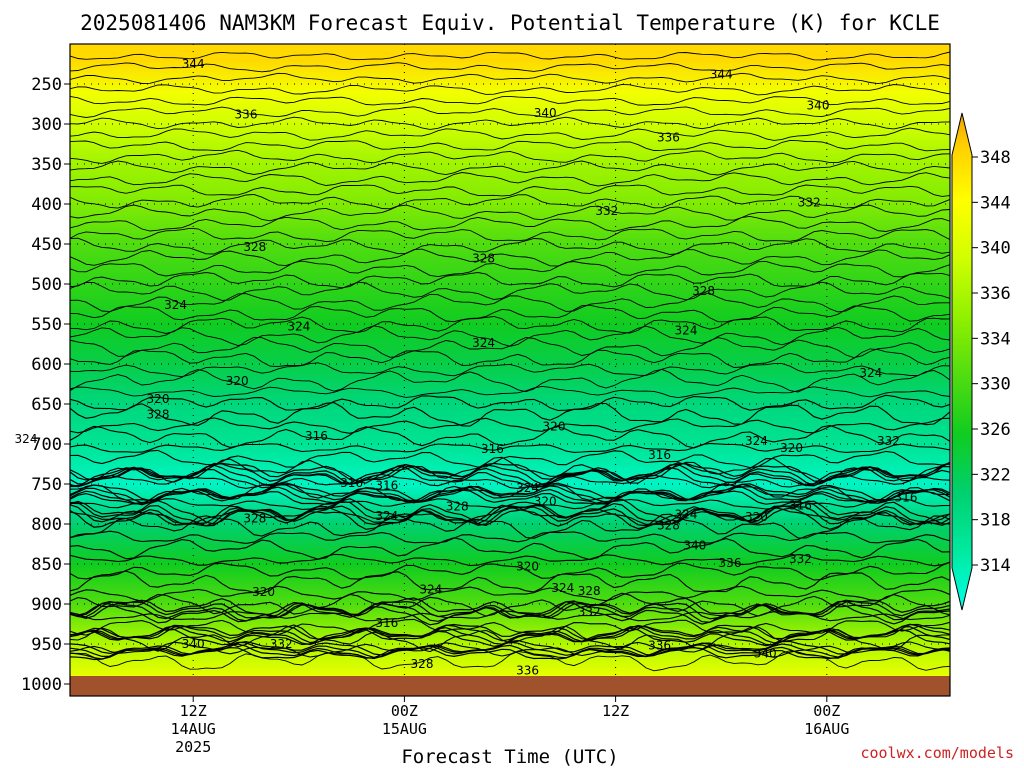 The image size is (1024, 768). Describe the element at coordinates (995, 385) in the screenshot. I see `colorbar-tick-label: 330` at that location.